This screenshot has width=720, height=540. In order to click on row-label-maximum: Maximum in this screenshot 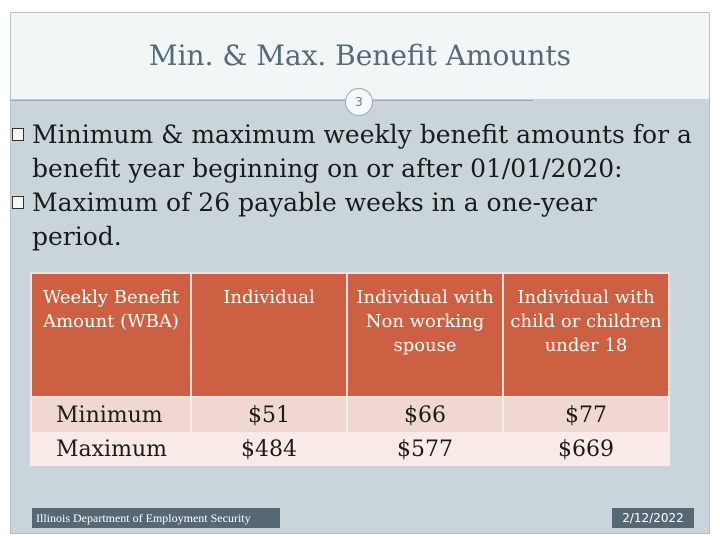, I will do `click(111, 449)`.